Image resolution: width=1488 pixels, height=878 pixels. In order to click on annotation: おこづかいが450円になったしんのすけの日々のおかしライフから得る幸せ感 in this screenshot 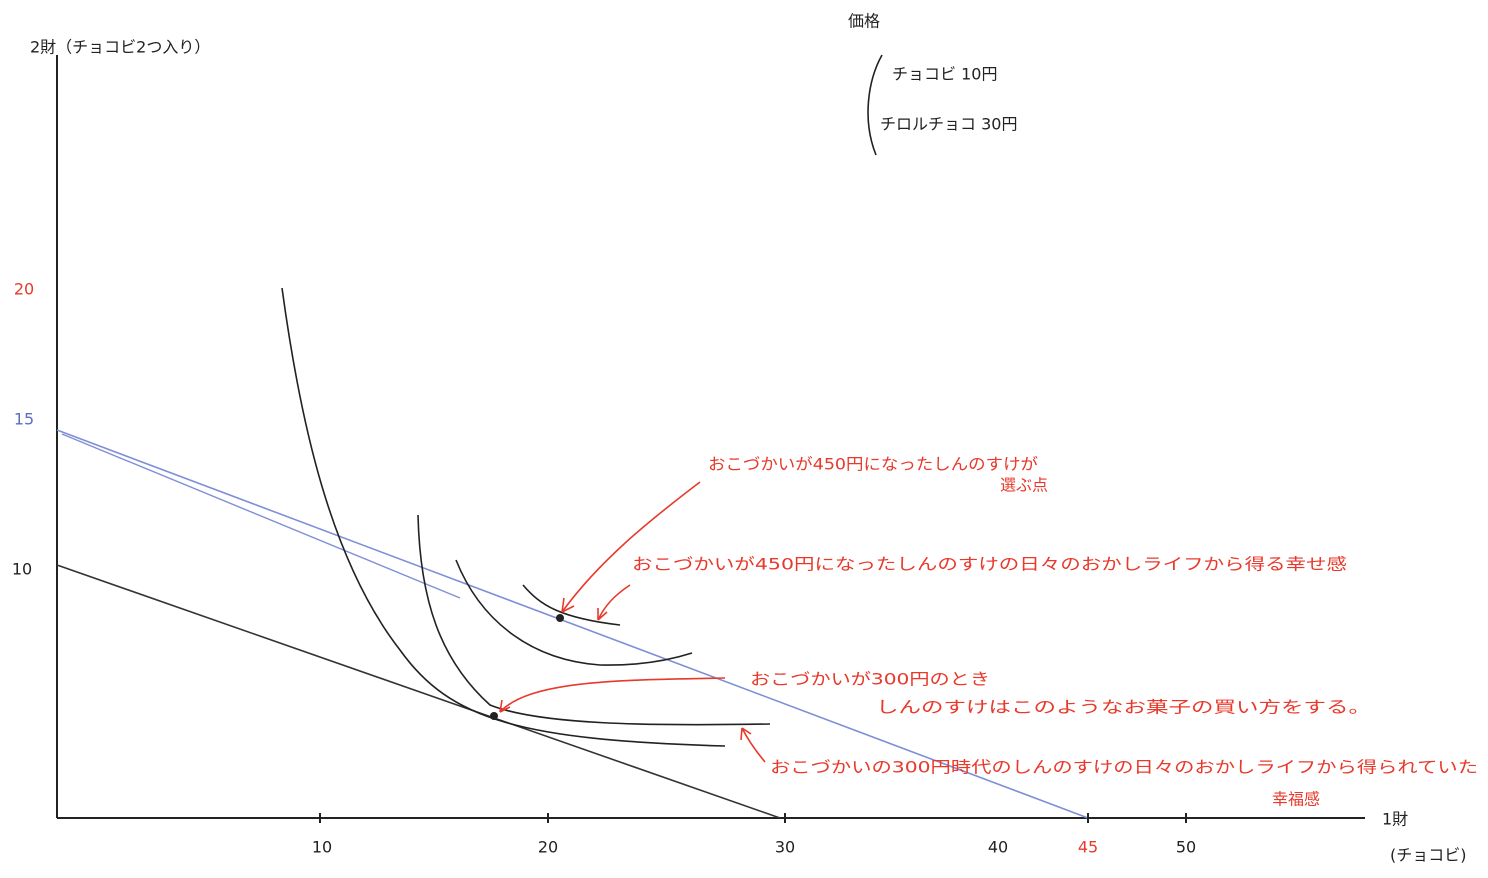, I will do `click(989, 564)`.